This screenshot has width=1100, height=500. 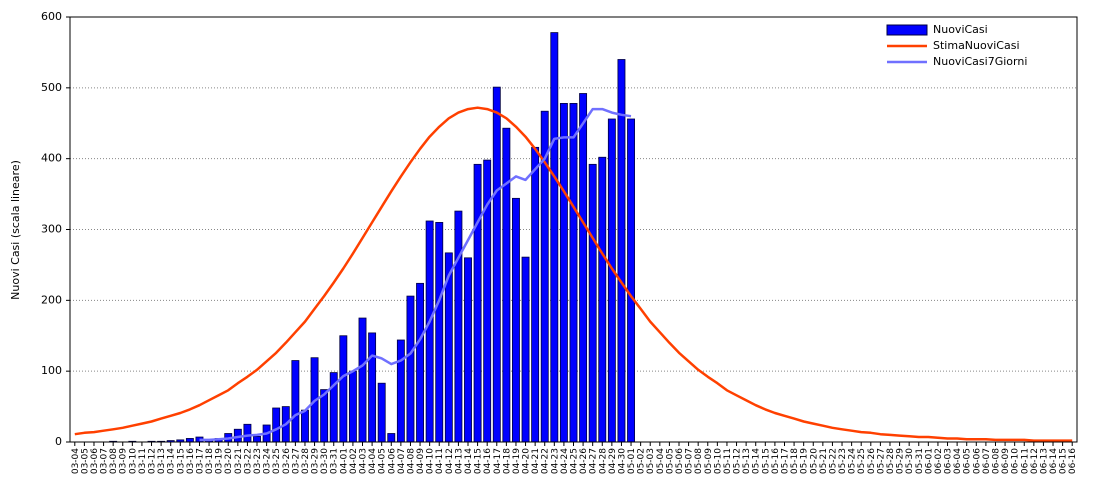 I want to click on x-tick-label: 03-31, so click(x=335, y=461).